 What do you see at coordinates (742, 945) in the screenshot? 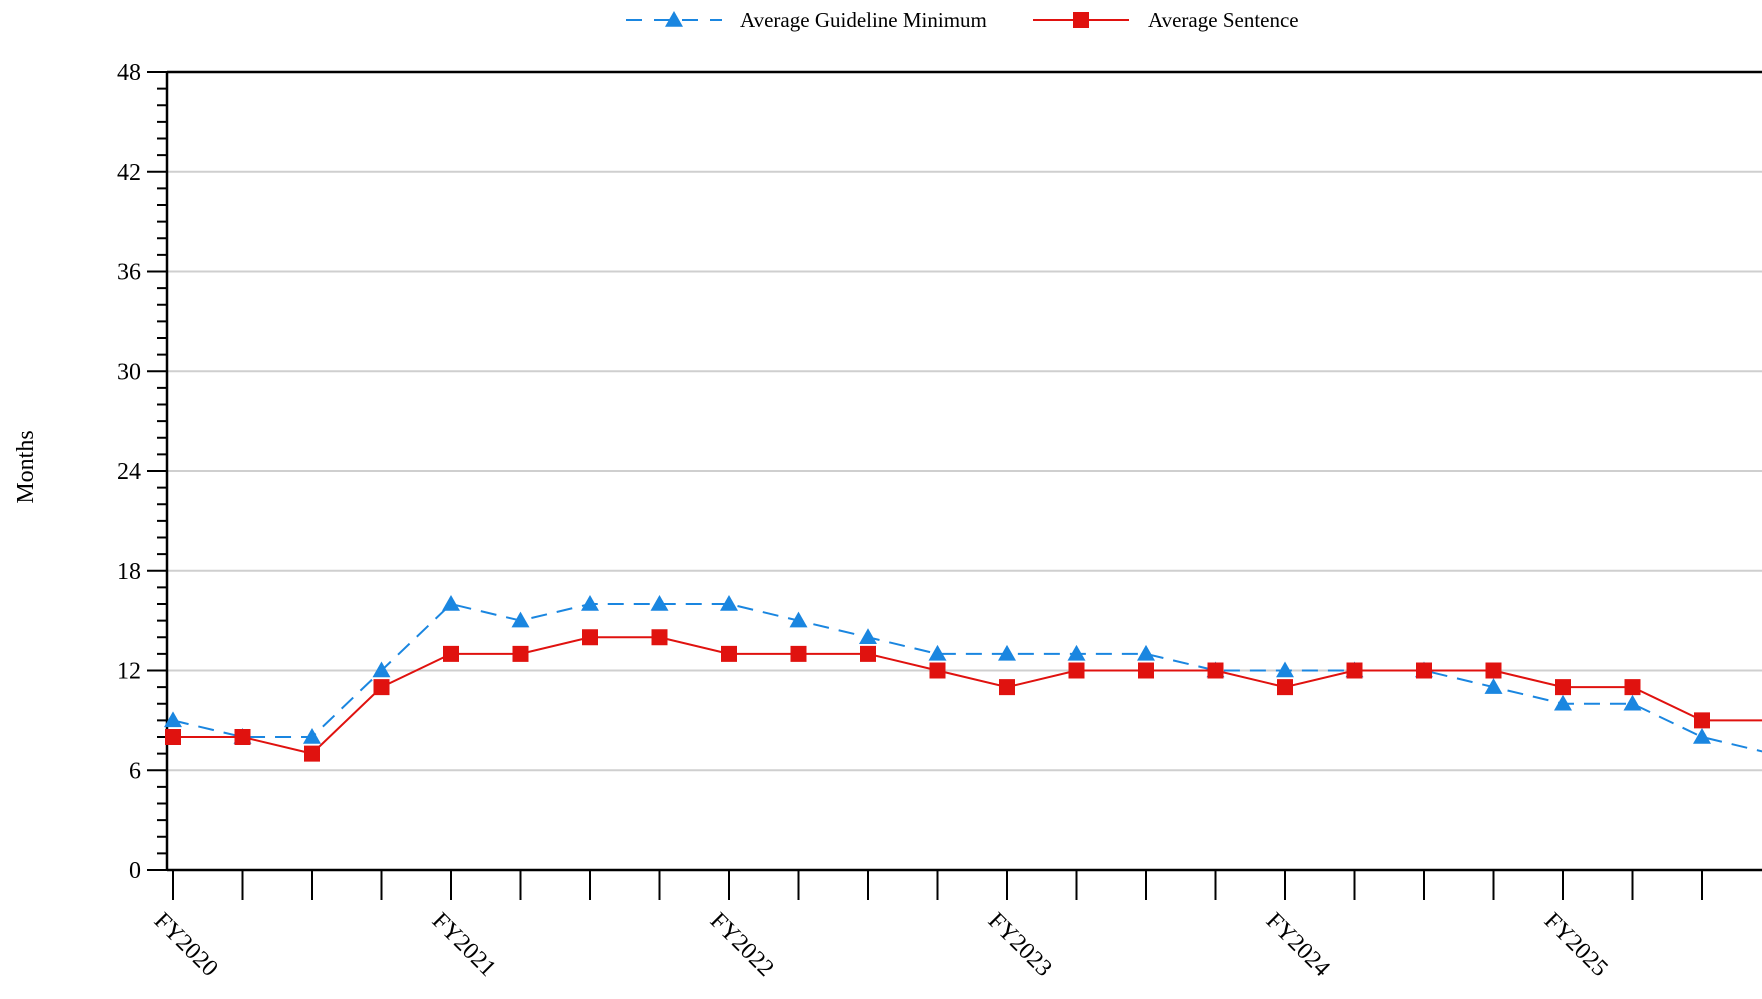
I see `x-tick-label: FY2022` at bounding box center [742, 945].